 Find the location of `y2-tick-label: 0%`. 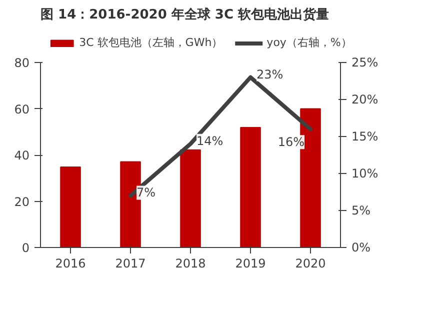

y2-tick-label: 0% is located at coordinates (361, 247).